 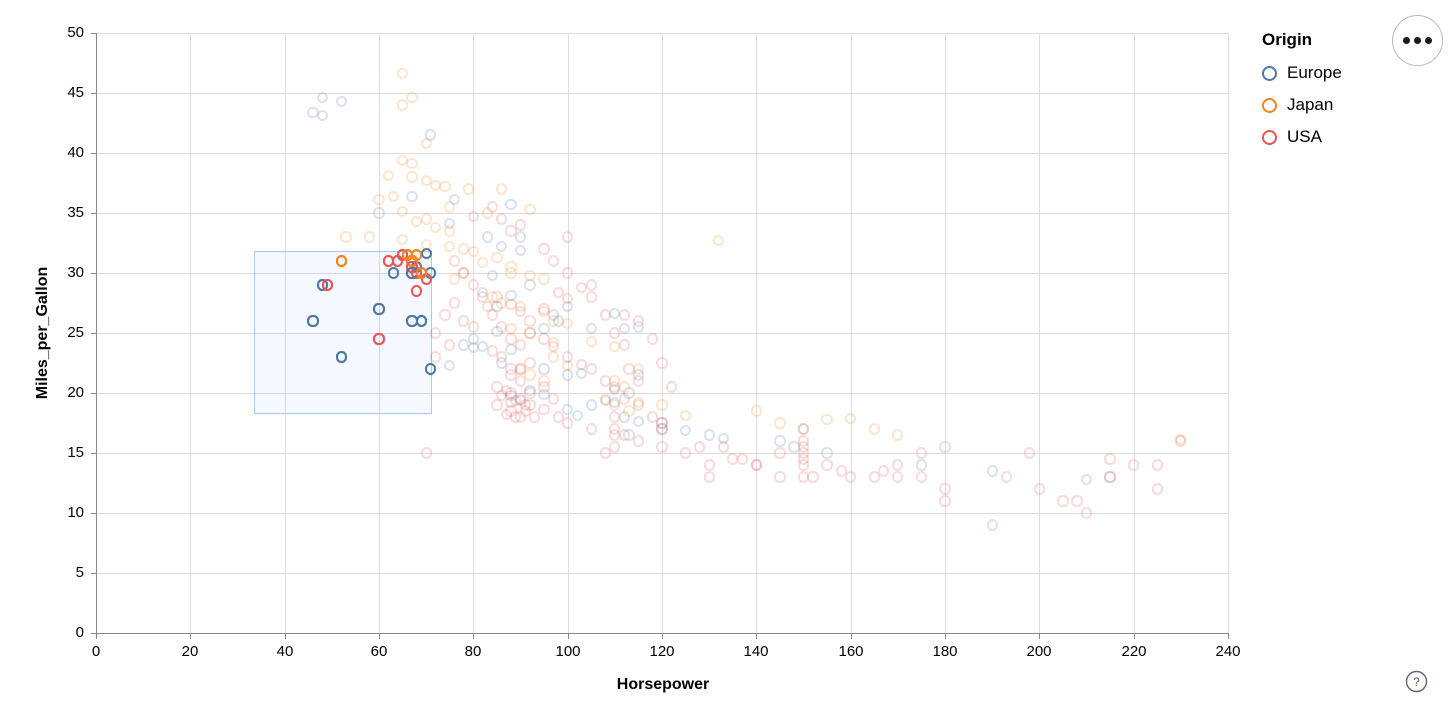 I want to click on legend-item-europe: Europe, so click(x=1337, y=73).